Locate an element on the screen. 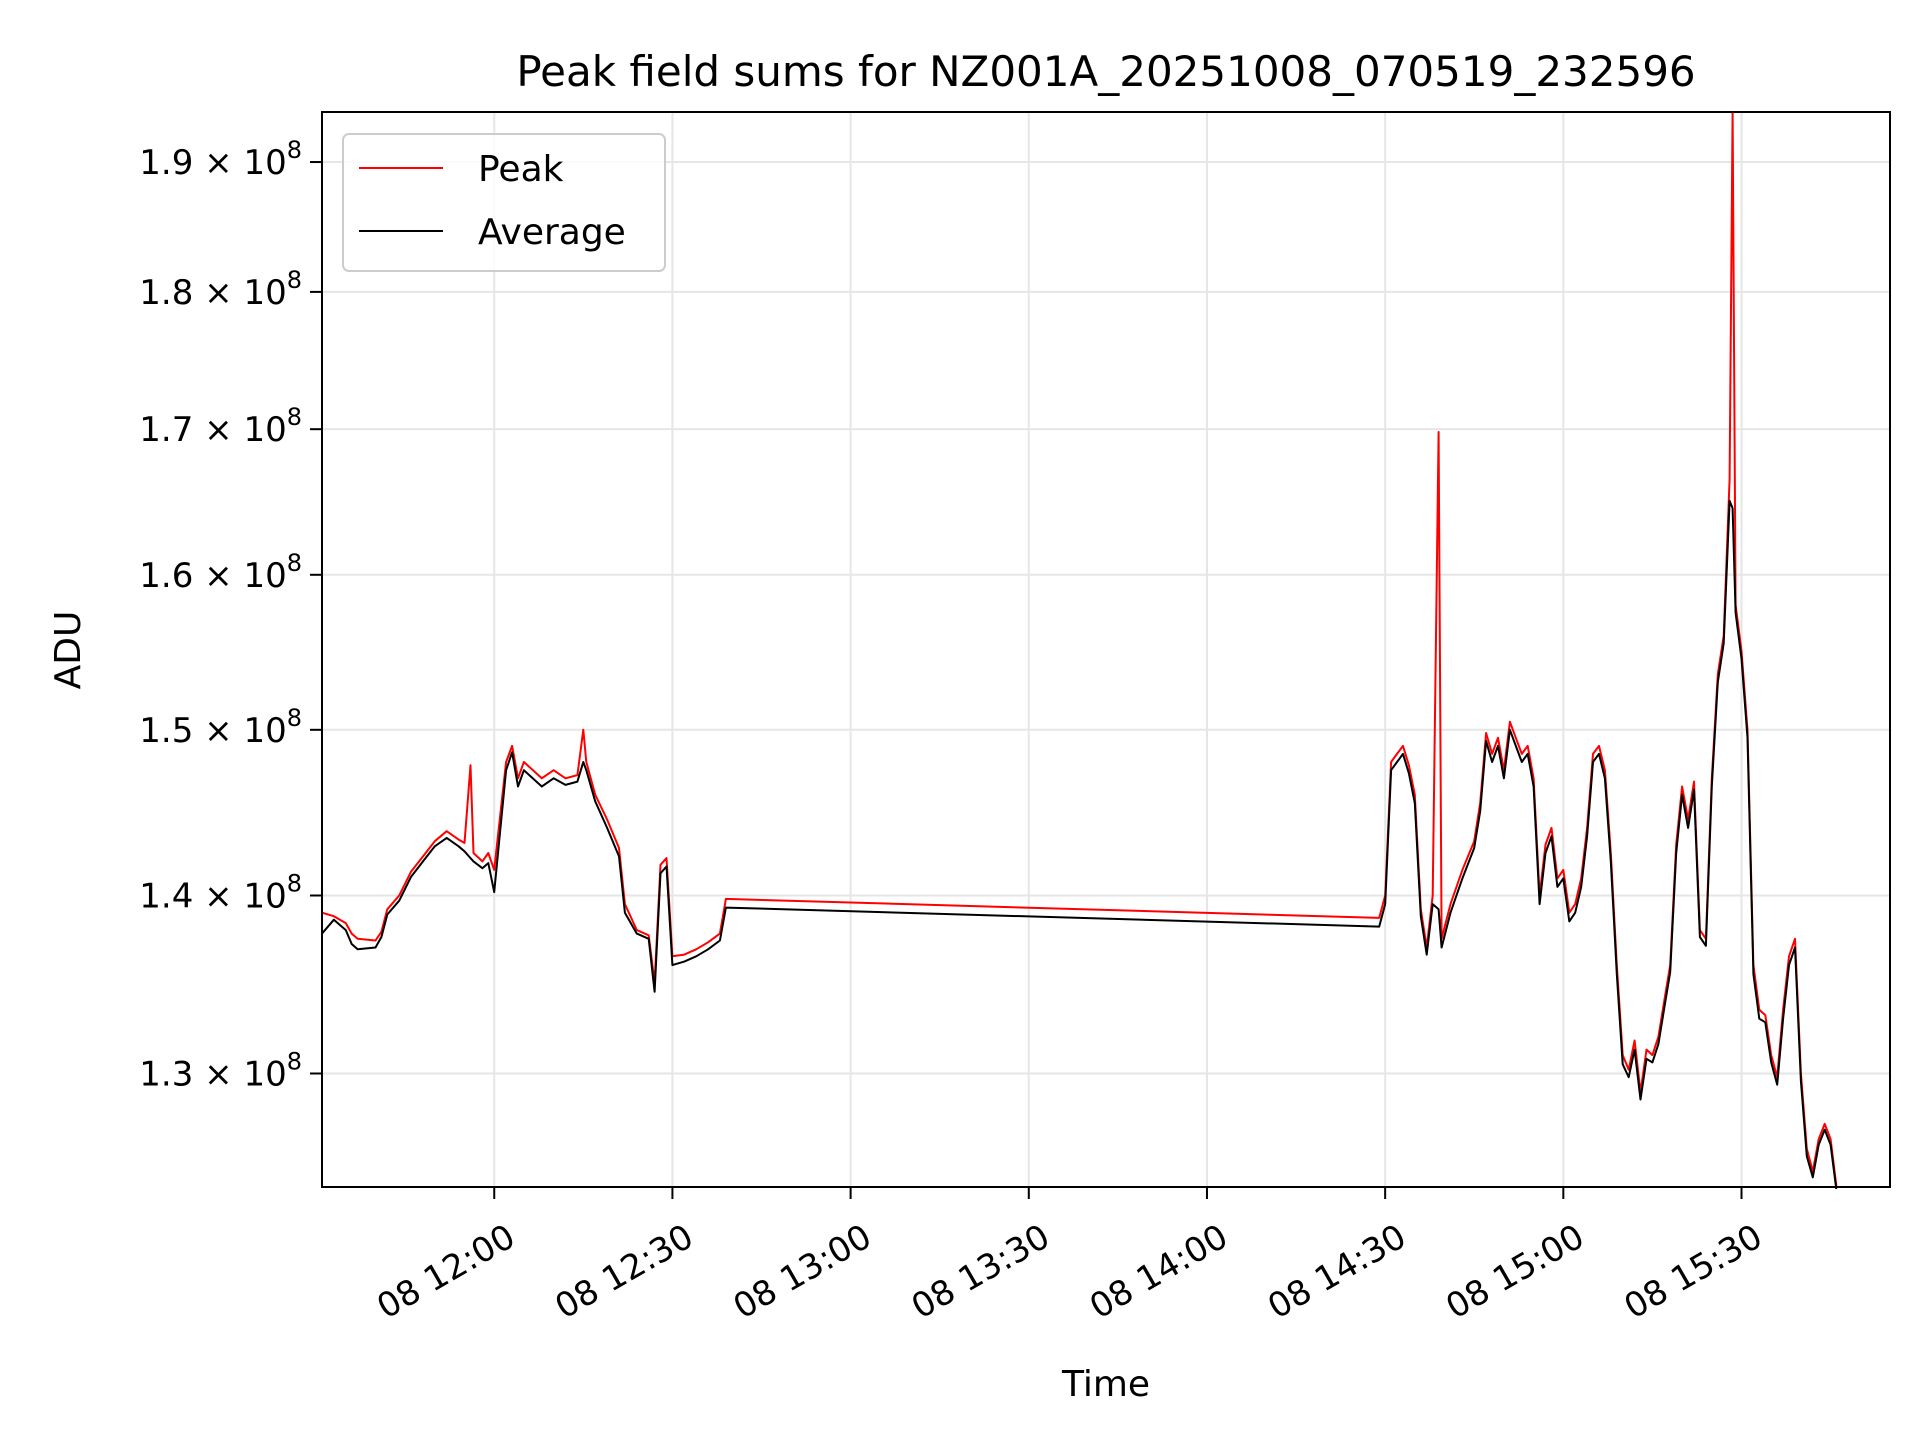  legend: Peak Average is located at coordinates (504, 202).